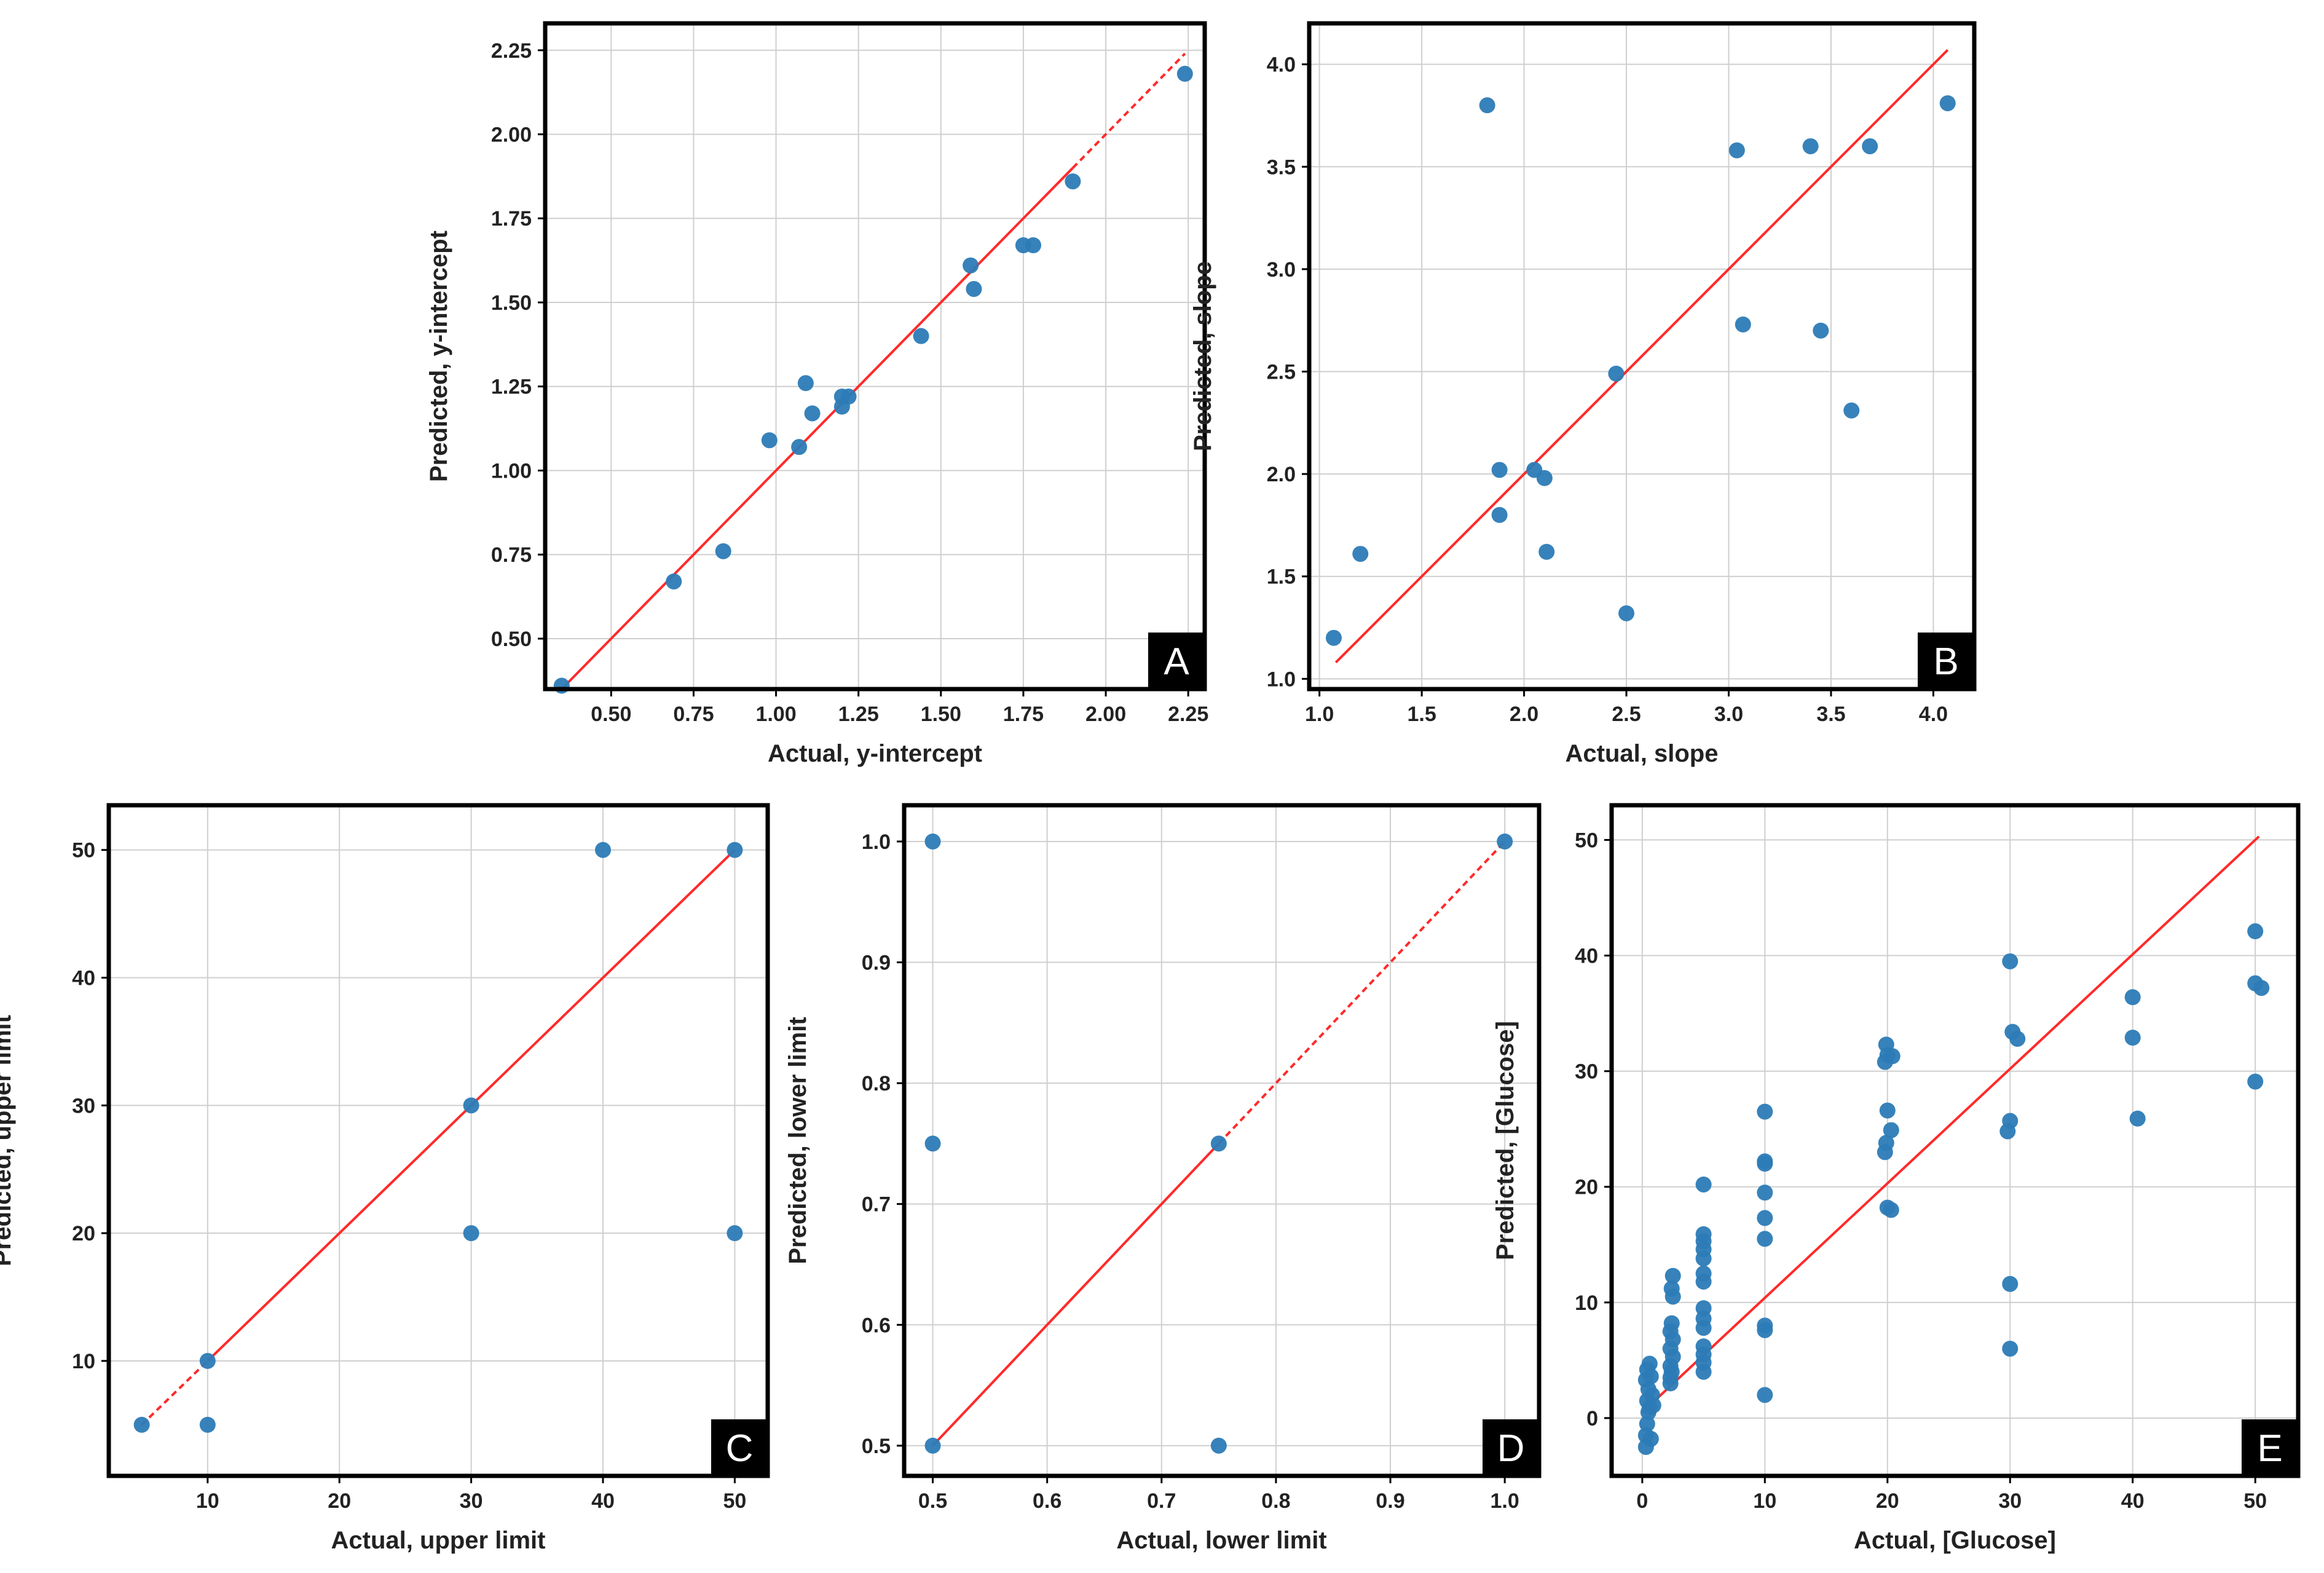 The height and width of the screenshot is (1573, 2324). What do you see at coordinates (511, 555) in the screenshot?
I see `y-tick-label: 0.75` at bounding box center [511, 555].